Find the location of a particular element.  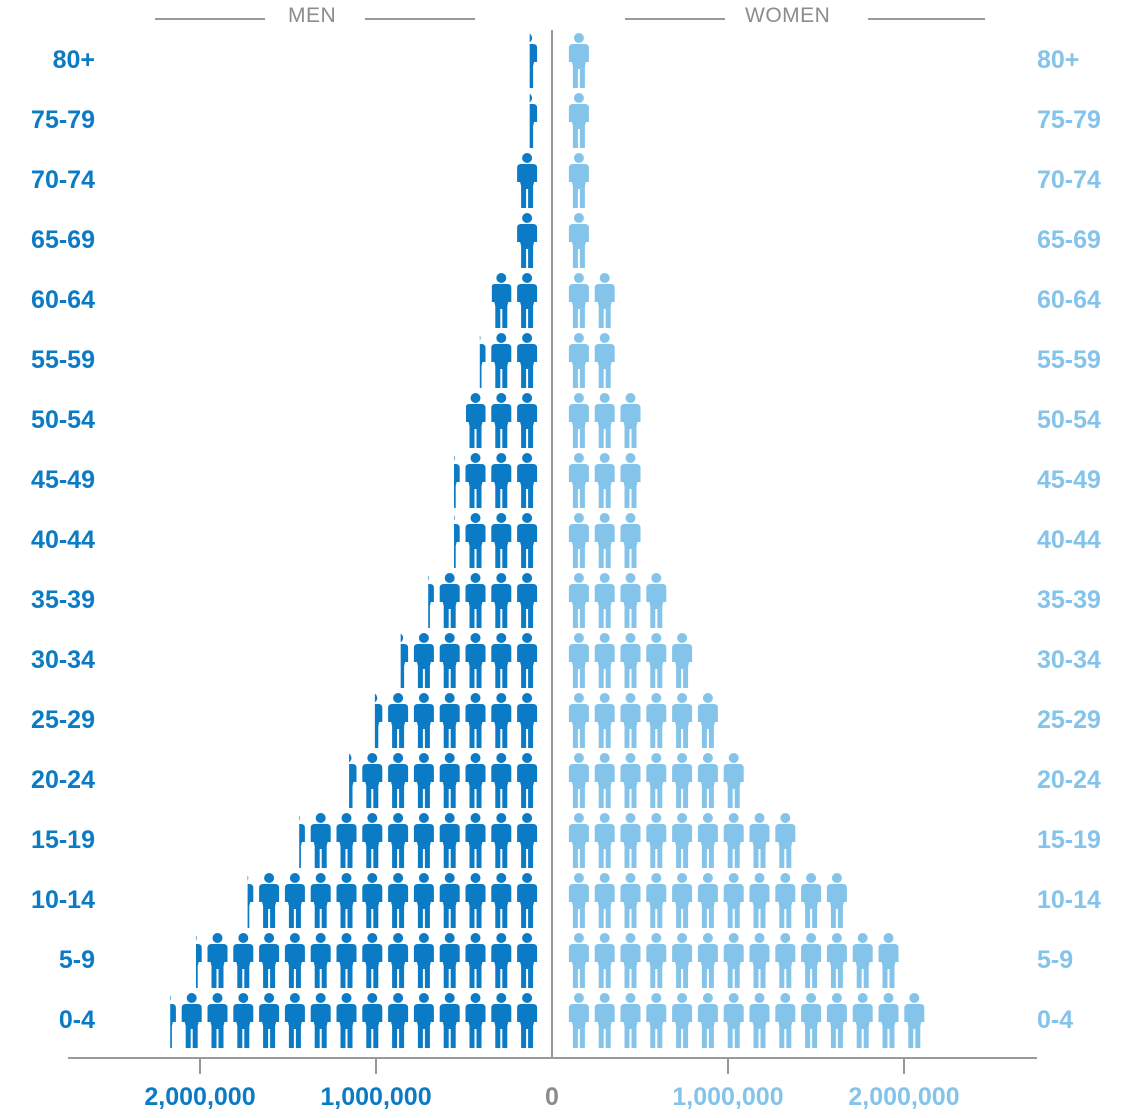

age-label-left: 80+ is located at coordinates (73, 60).